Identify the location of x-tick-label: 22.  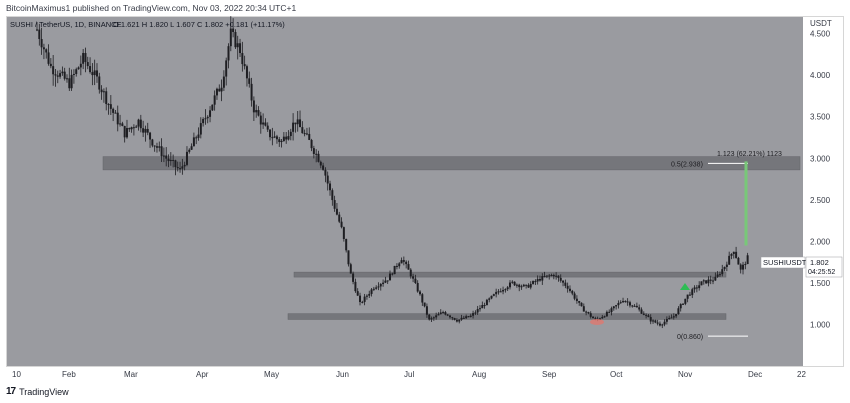
(801, 374).